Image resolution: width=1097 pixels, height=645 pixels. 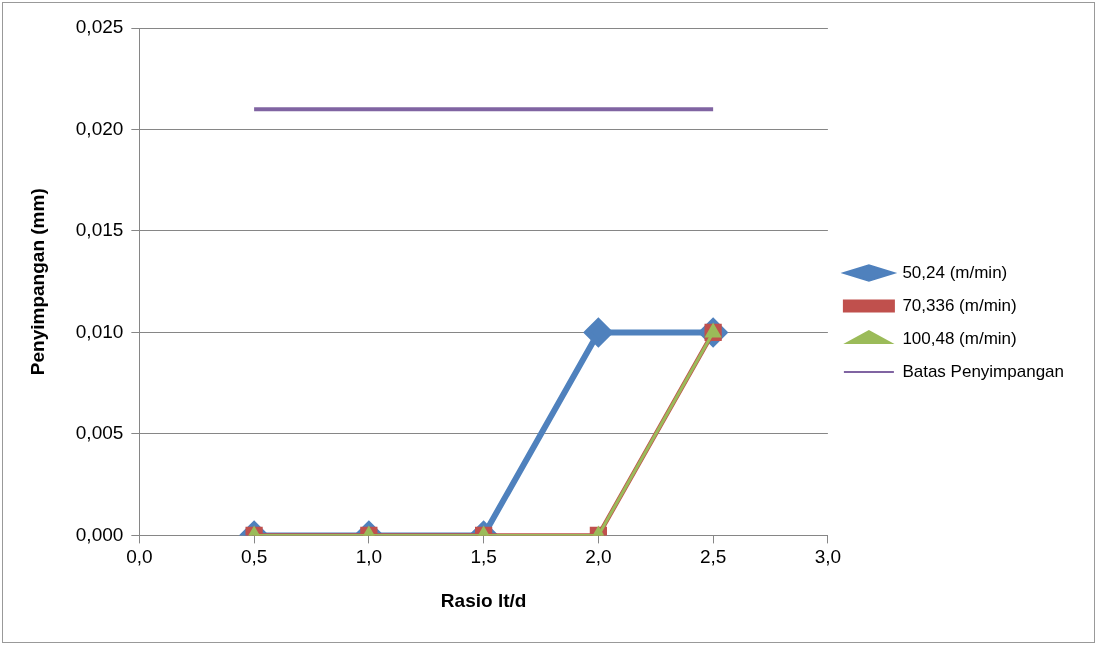 I want to click on x-tick-label: 2,0, so click(x=598, y=557).